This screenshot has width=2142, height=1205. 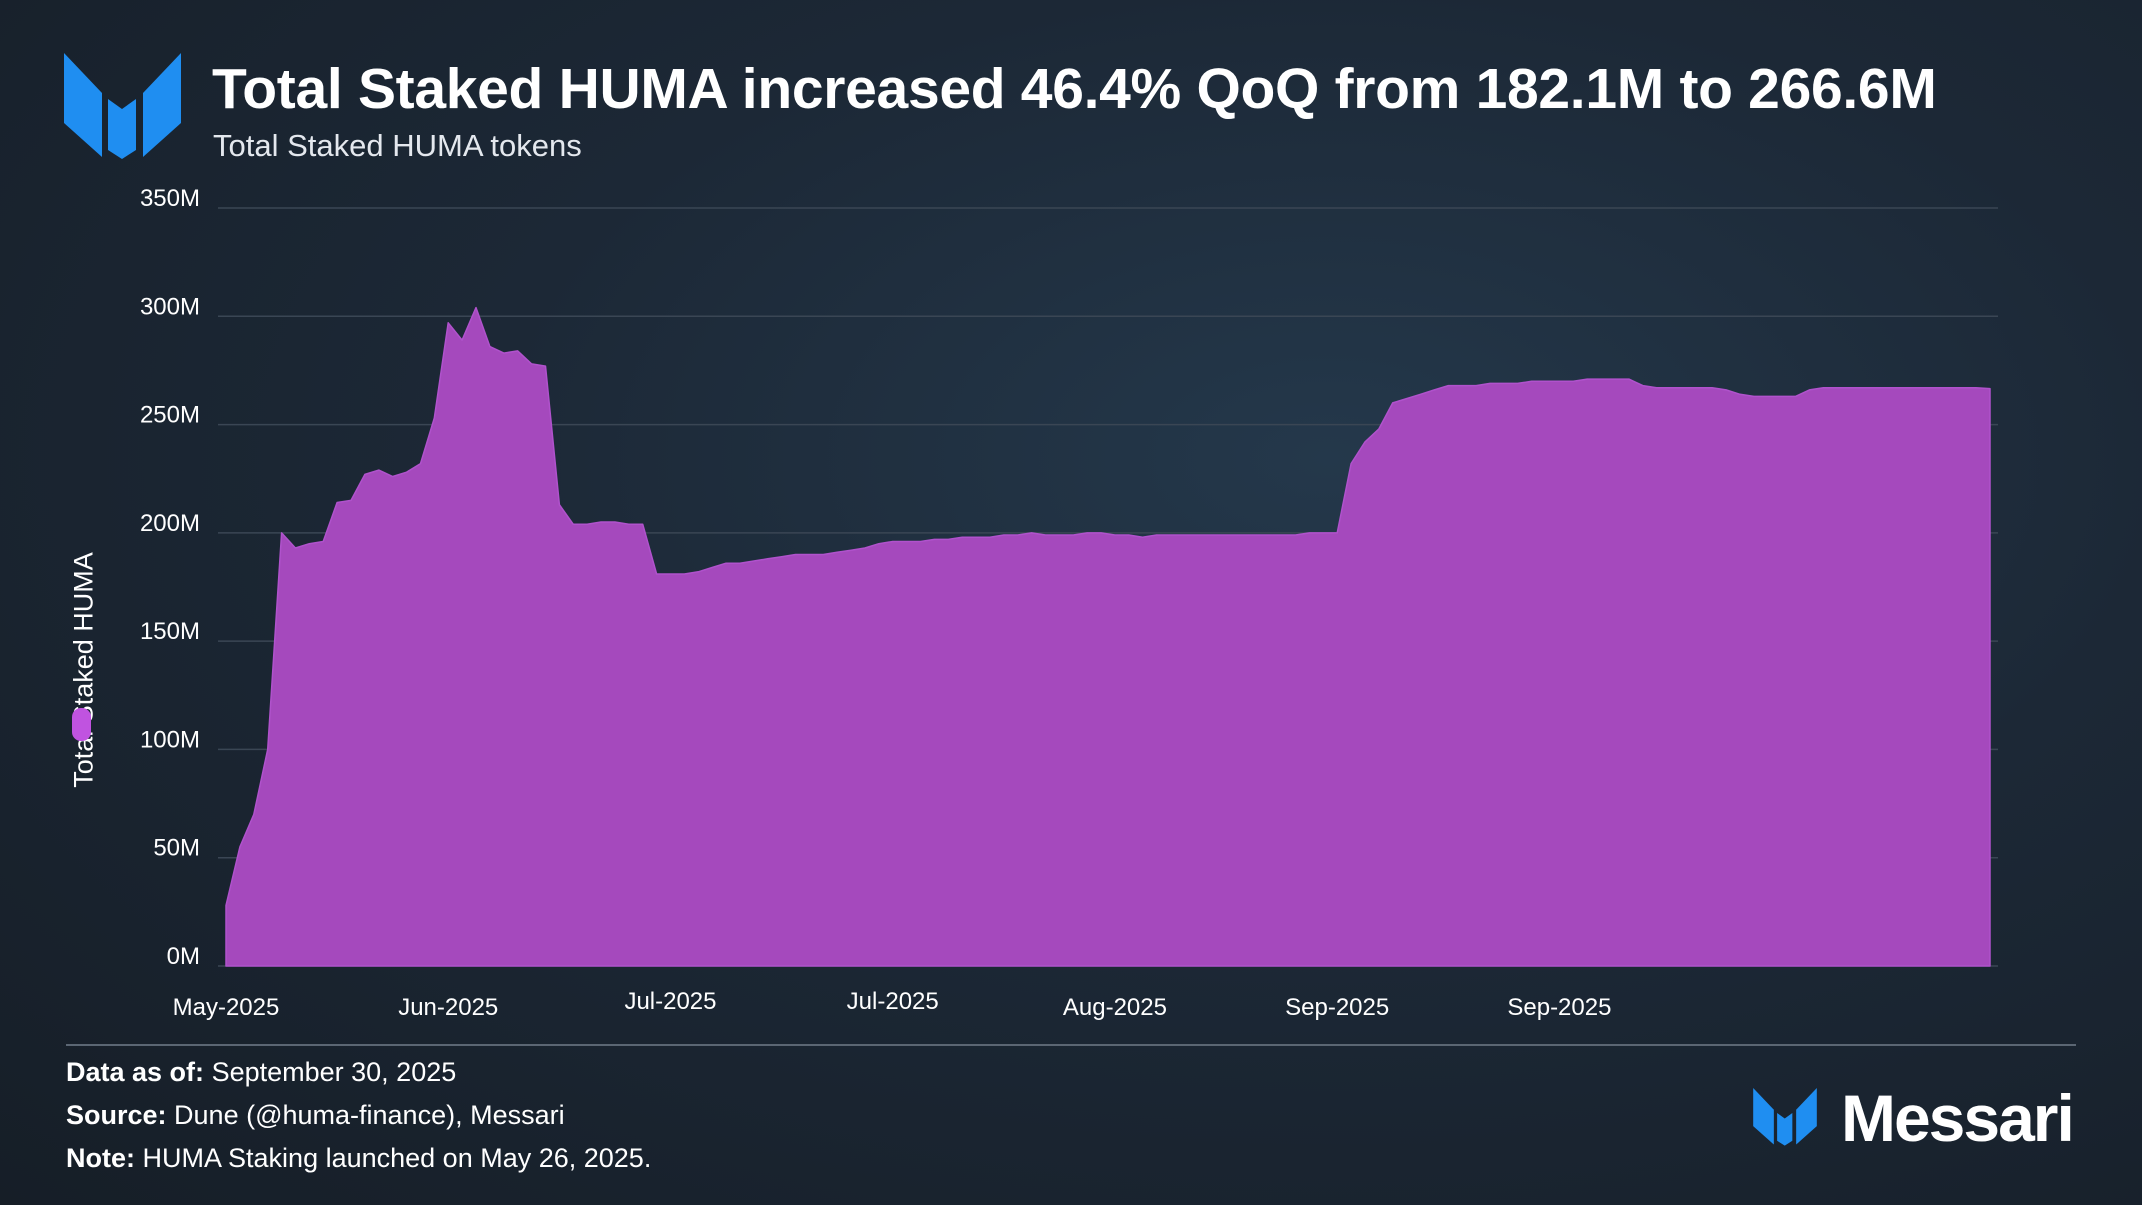 I want to click on footer-source: Source: Dune (@huma-finance), Messari, so click(x=315, y=1115).